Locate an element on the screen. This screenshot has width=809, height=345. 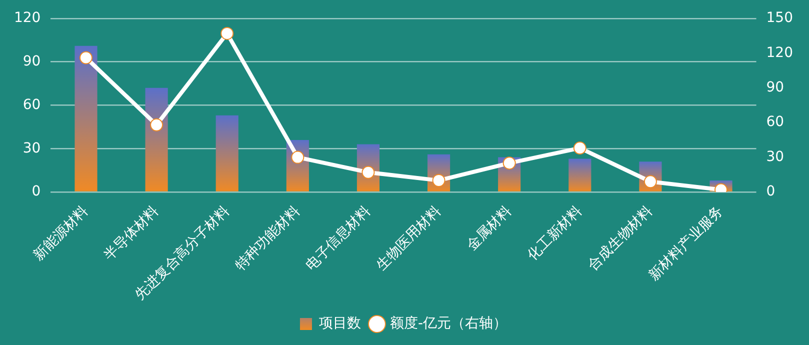
x-tick-label: 生物医用材料 is located at coordinates (408, 238).